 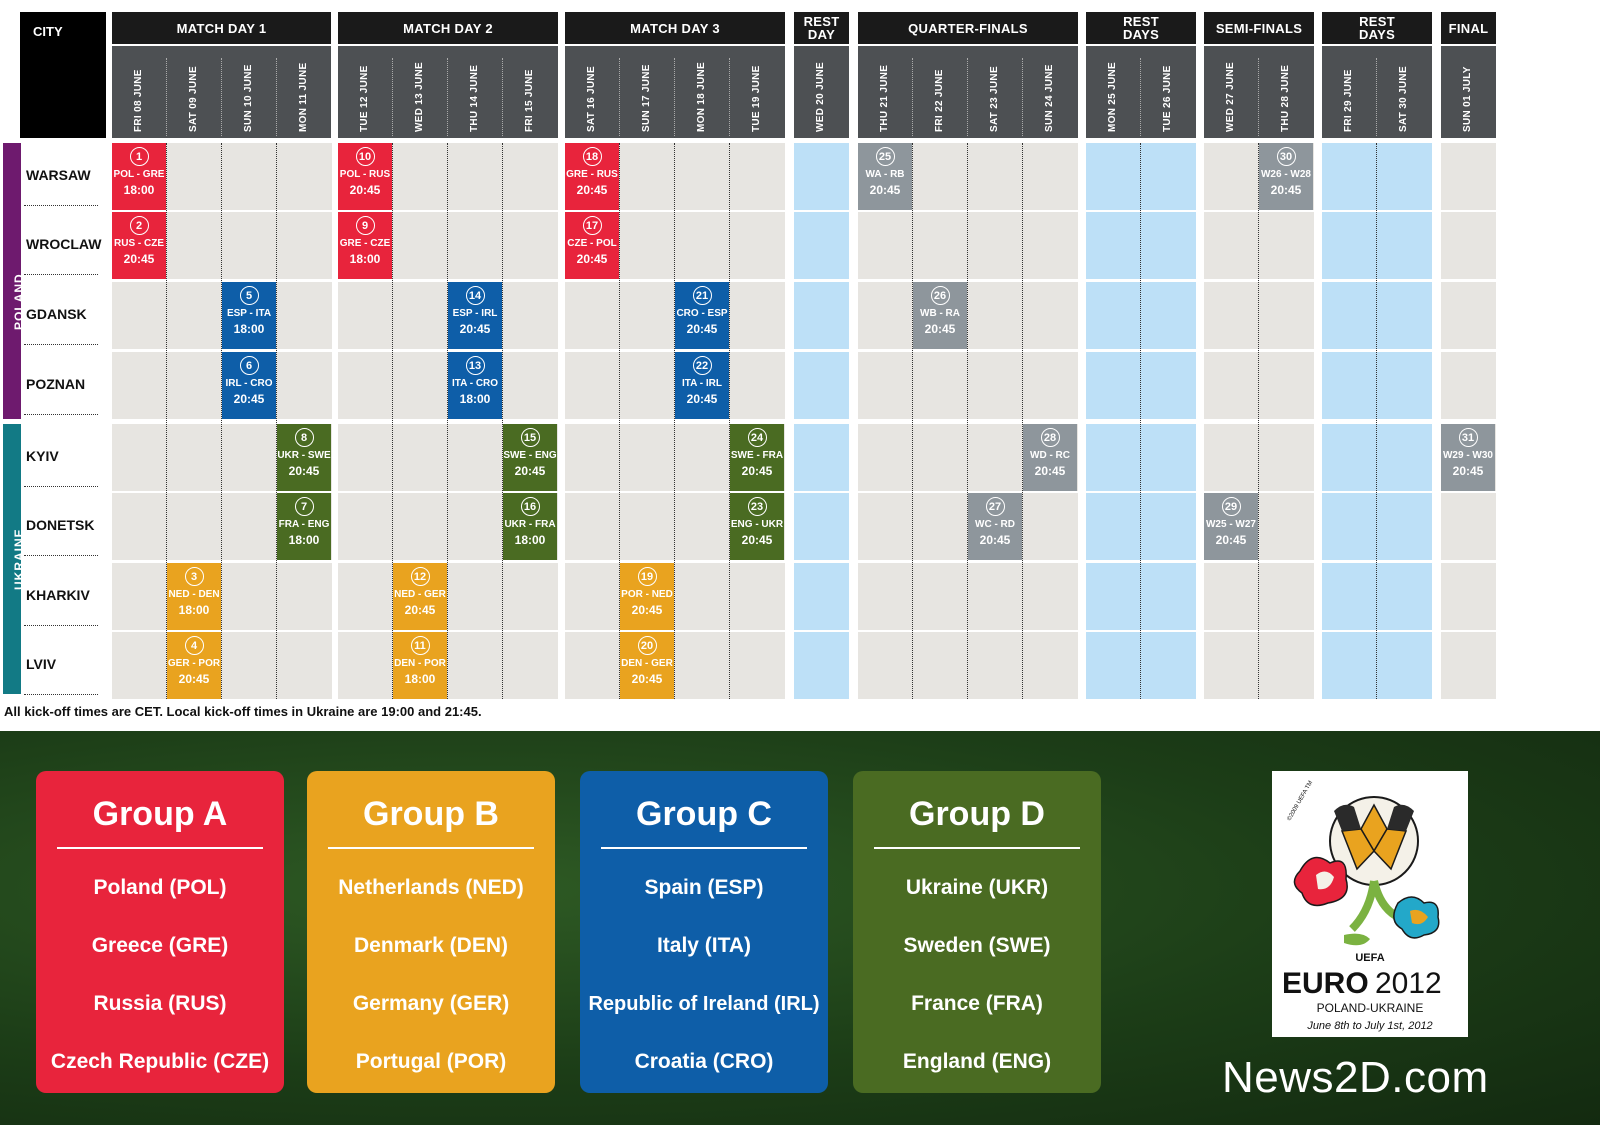 I want to click on match-cell: 12 NED - GER 20:45, so click(x=420, y=596).